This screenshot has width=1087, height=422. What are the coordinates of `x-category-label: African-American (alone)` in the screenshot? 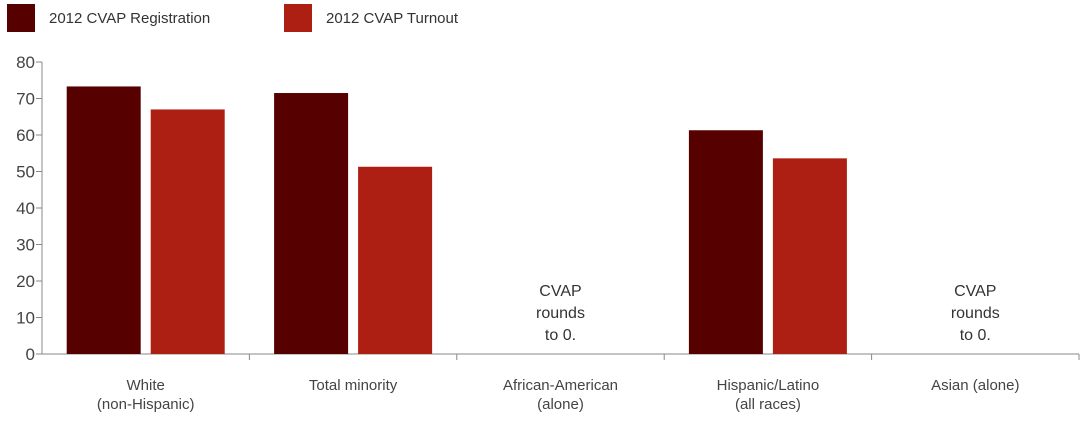 It's located at (560, 395).